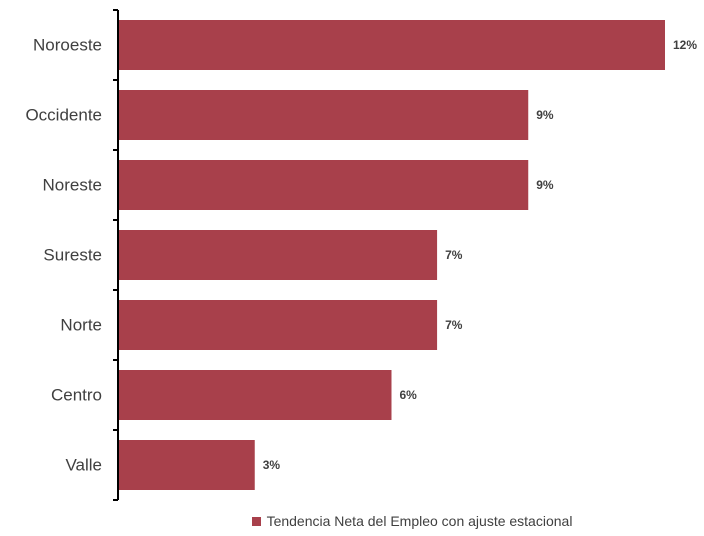 The height and width of the screenshot is (536, 704). I want to click on data-label-occidente: 9%, so click(545, 115).